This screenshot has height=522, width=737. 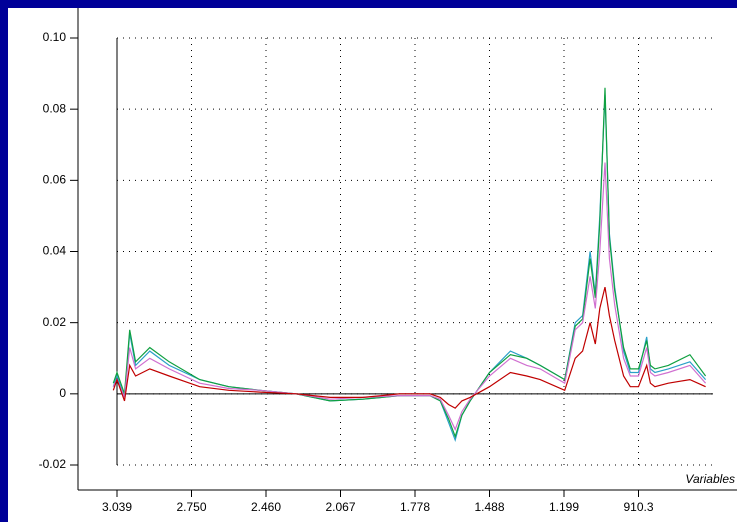 What do you see at coordinates (191, 507) in the screenshot?
I see `x-tick-label: 2.750` at bounding box center [191, 507].